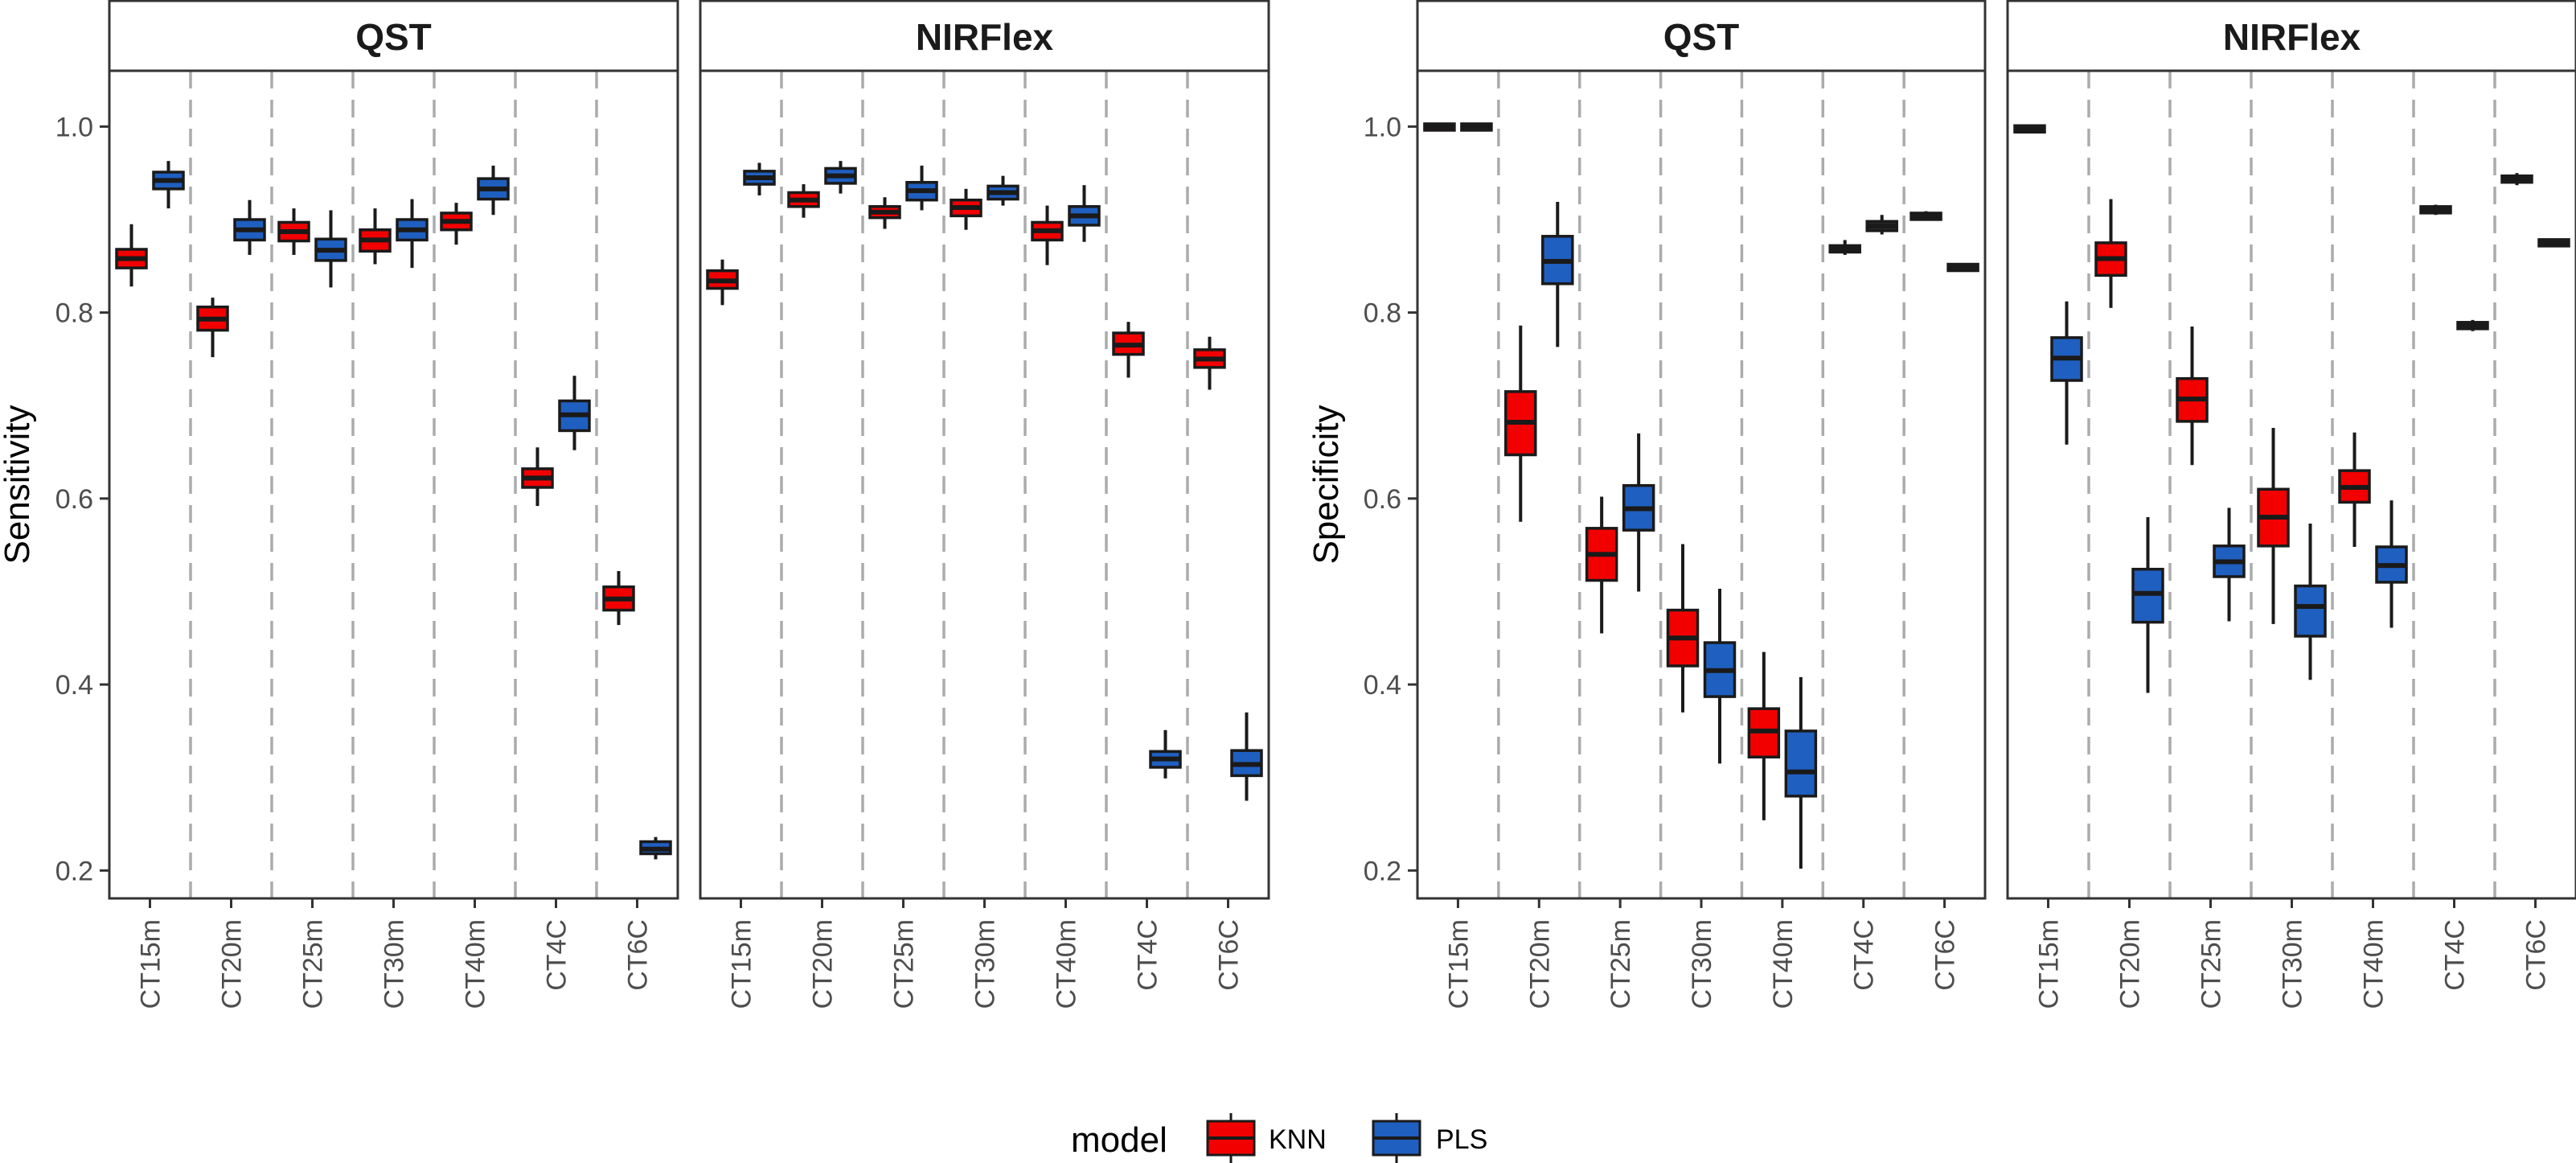  Describe the element at coordinates (18, 484) in the screenshot. I see `y-axis-title: Sensitivity` at that location.